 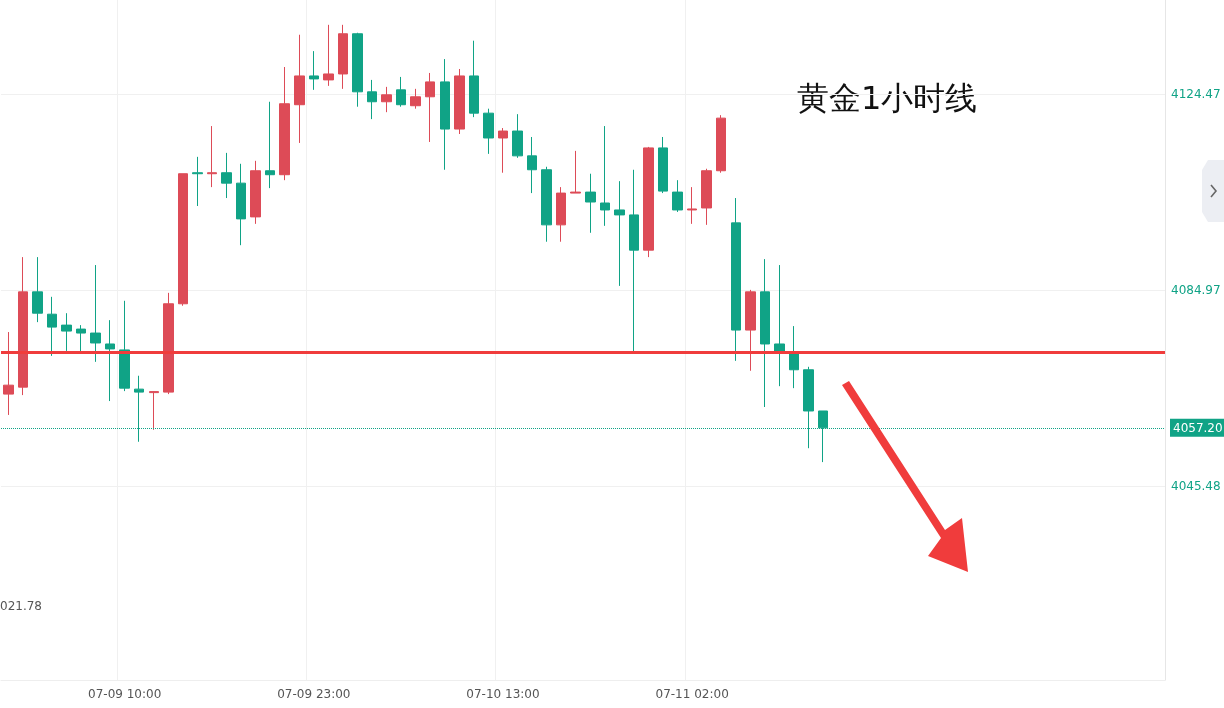 What do you see at coordinates (125, 694) in the screenshot?
I see `x-tick-label: 07-09 10:00` at bounding box center [125, 694].